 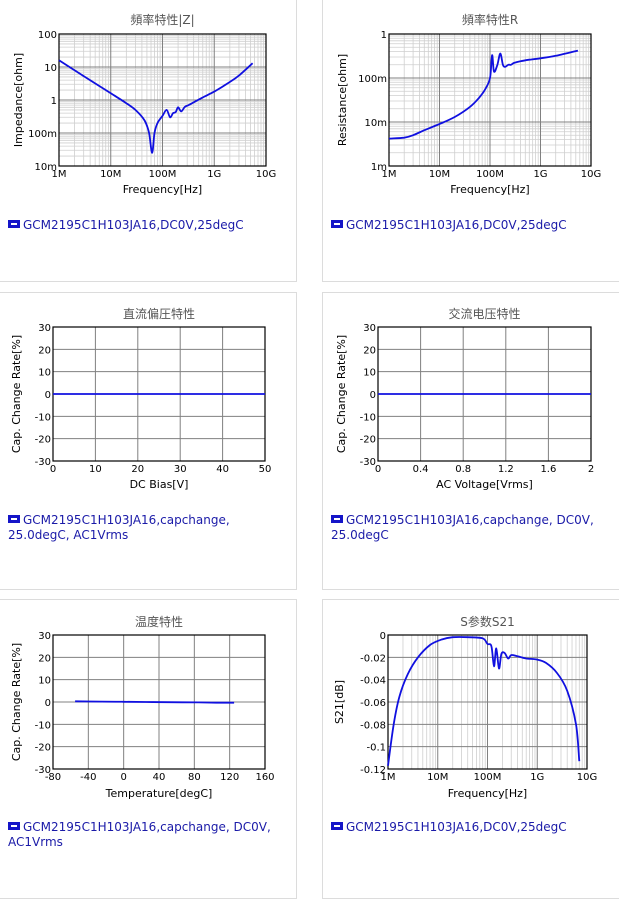 What do you see at coordinates (46, 167) in the screenshot?
I see `y-tick-label: 10m` at bounding box center [46, 167].